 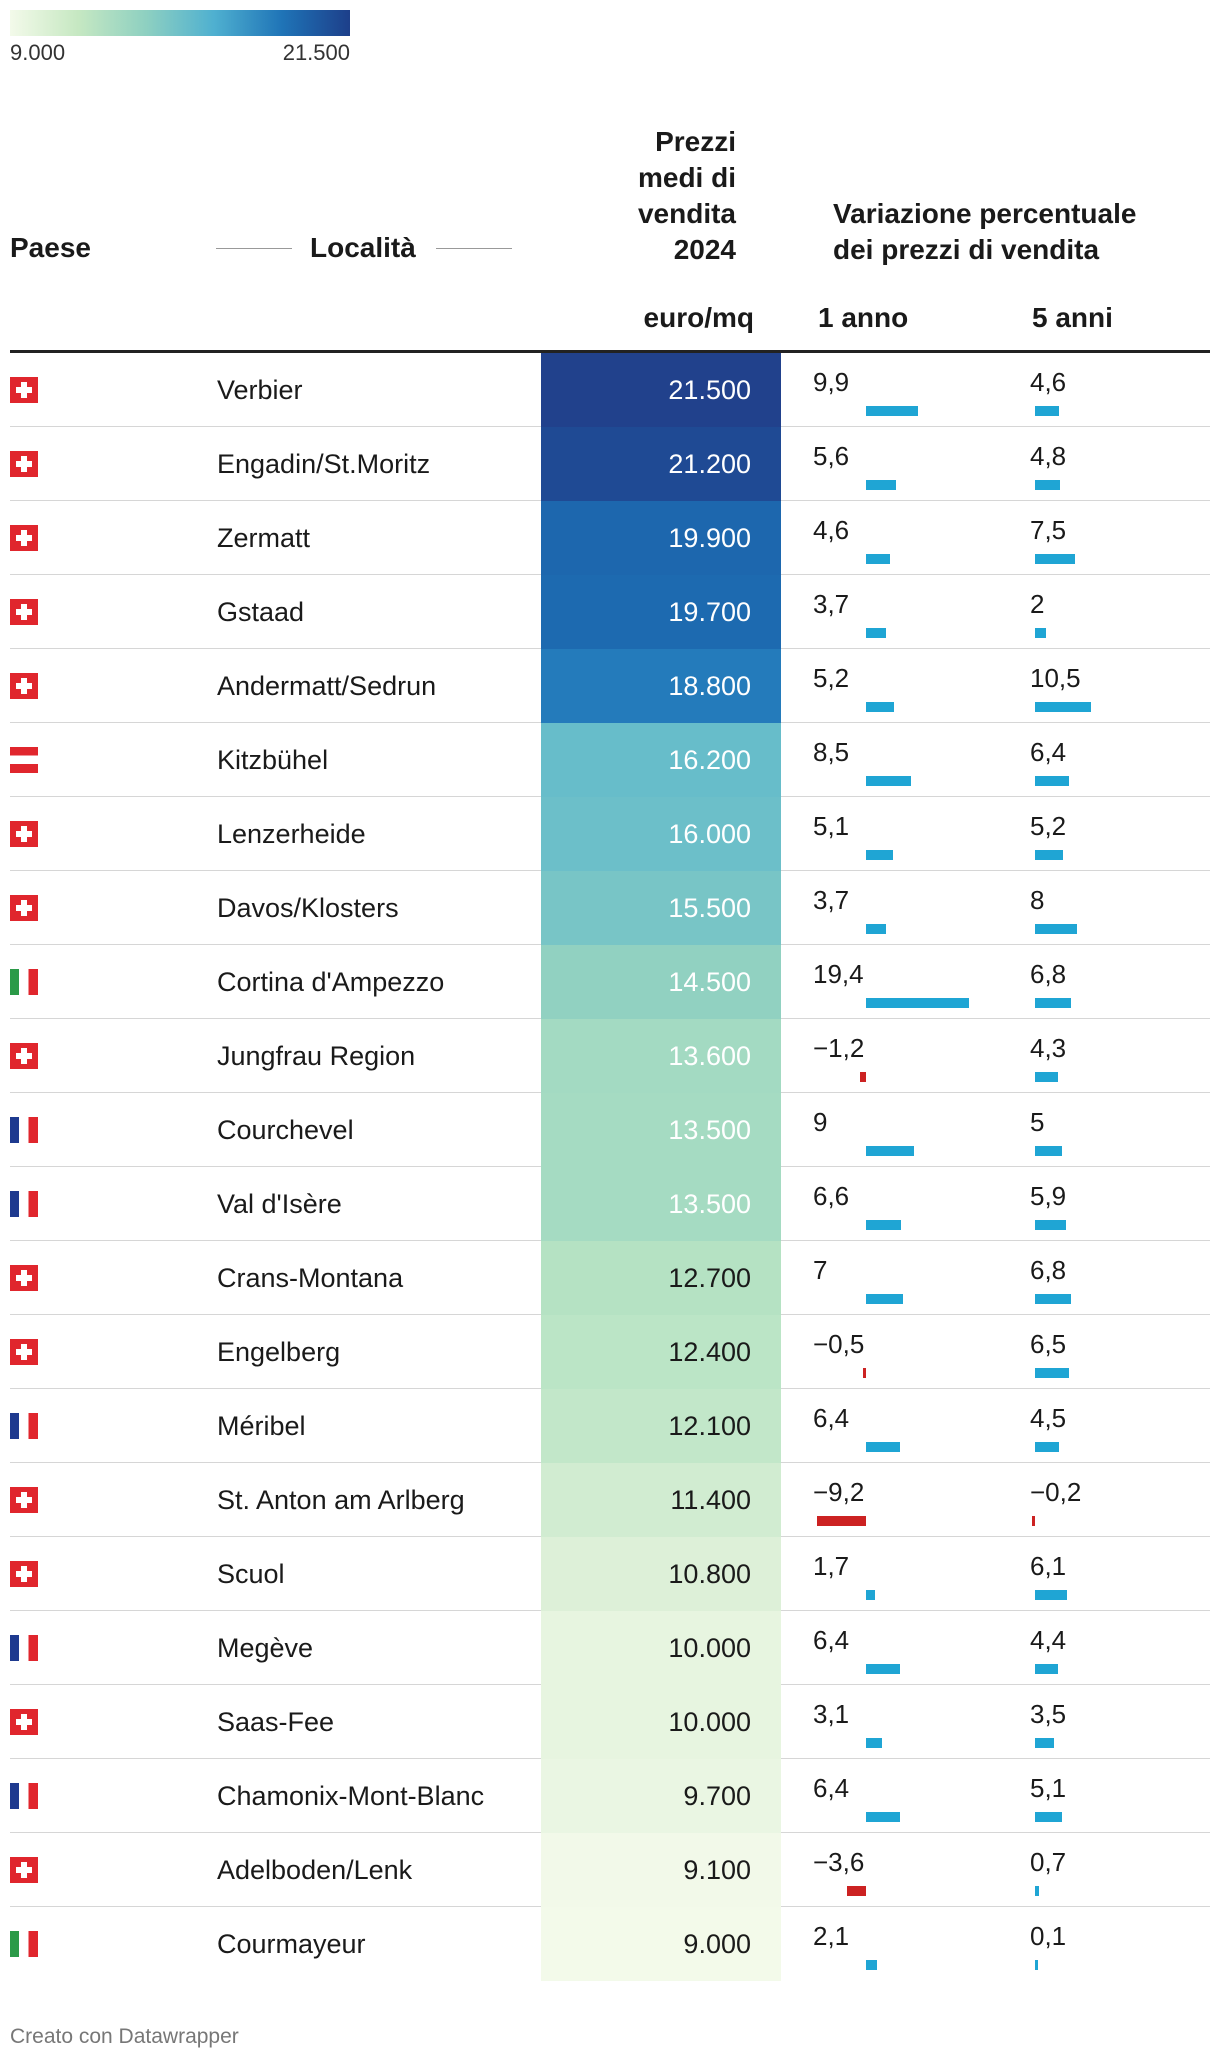 I want to click on change-1-year-label: −0,5, so click(x=839, y=1344).